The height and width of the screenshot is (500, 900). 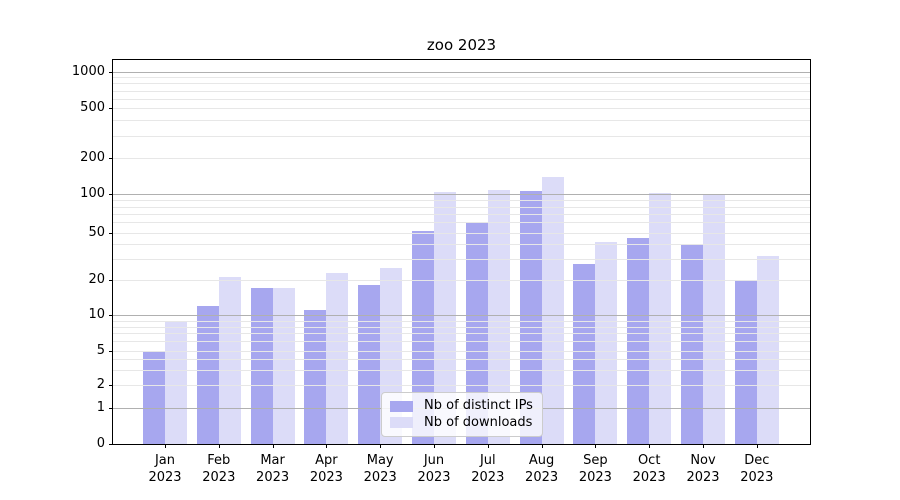 What do you see at coordinates (100, 408) in the screenshot?
I see `y-tick-label: 1` at bounding box center [100, 408].